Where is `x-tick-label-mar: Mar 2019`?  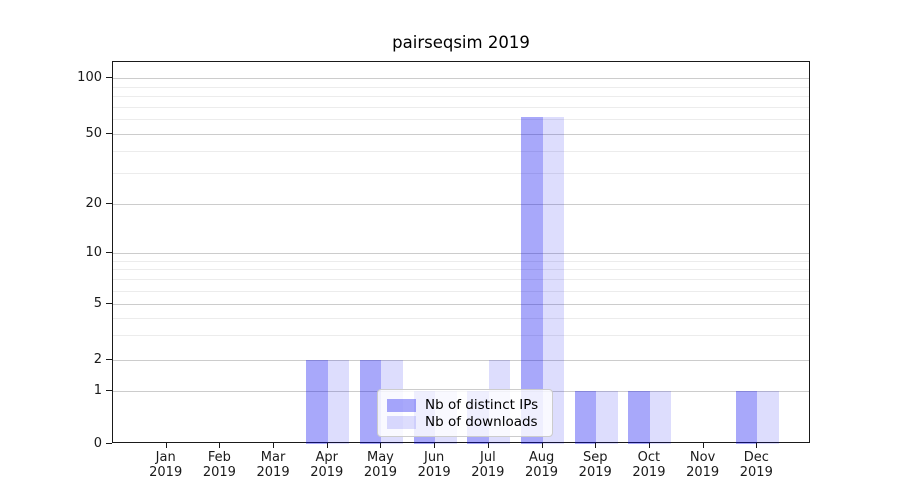
x-tick-label-mar: Mar 2019 is located at coordinates (273, 465).